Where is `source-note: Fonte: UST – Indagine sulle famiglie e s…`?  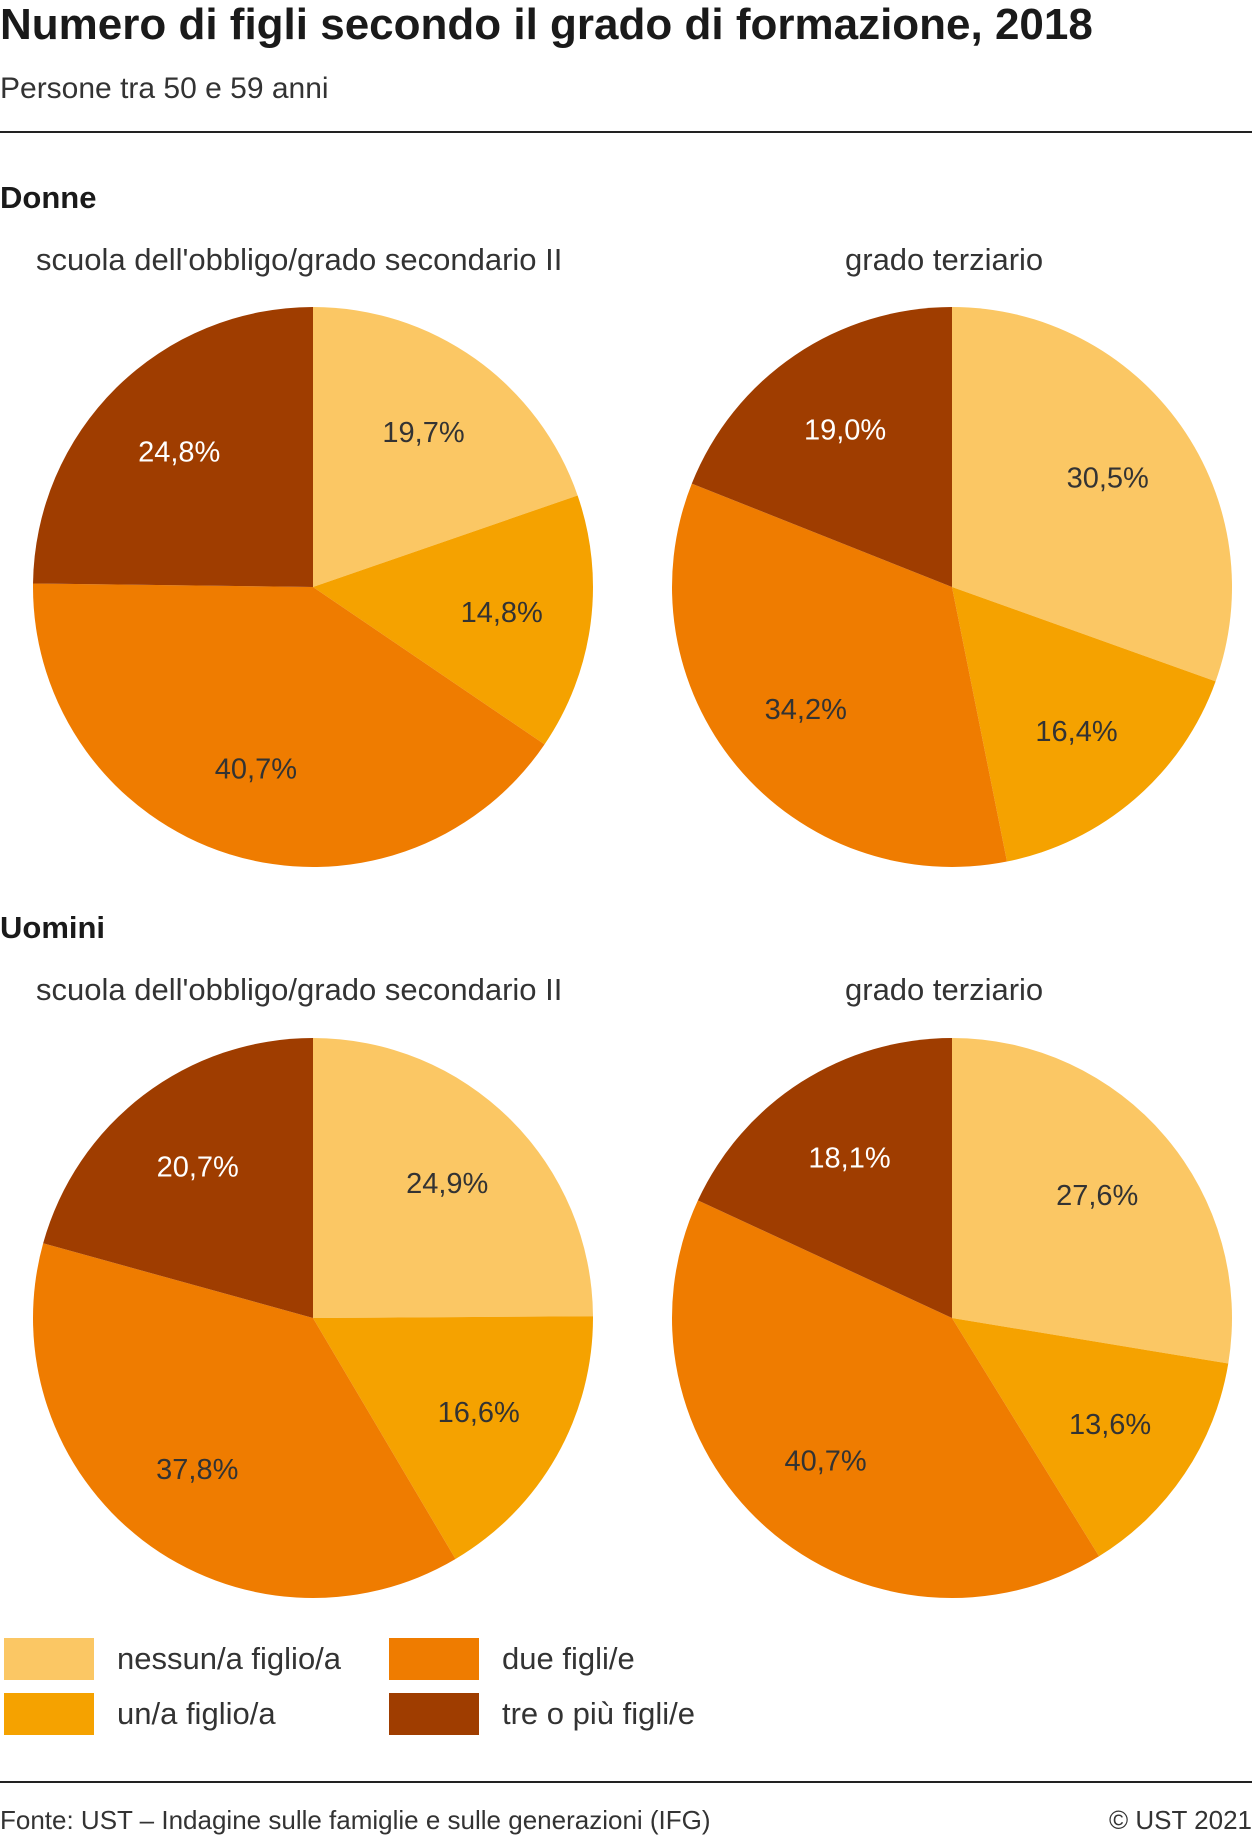
source-note: Fonte: UST – Indagine sulle famiglie e s… is located at coordinates (355, 1820).